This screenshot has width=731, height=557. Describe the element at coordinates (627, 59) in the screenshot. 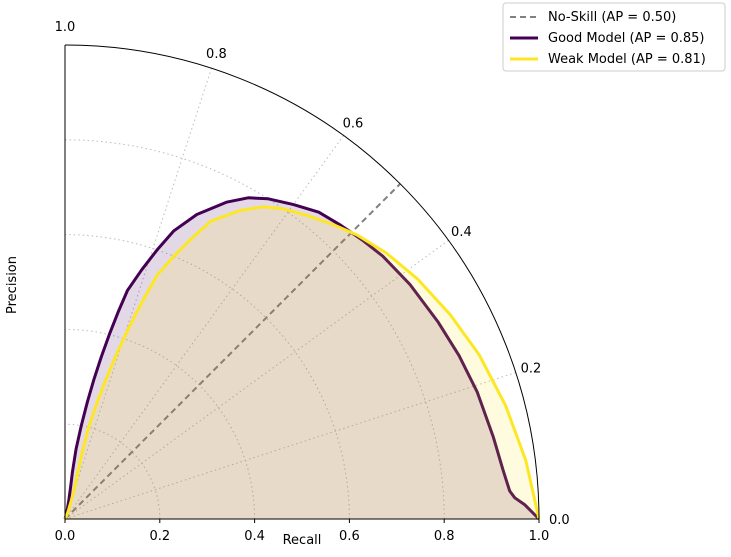

I see `legend-label-weak-model: Weak Model (AP = 0.81)` at that location.